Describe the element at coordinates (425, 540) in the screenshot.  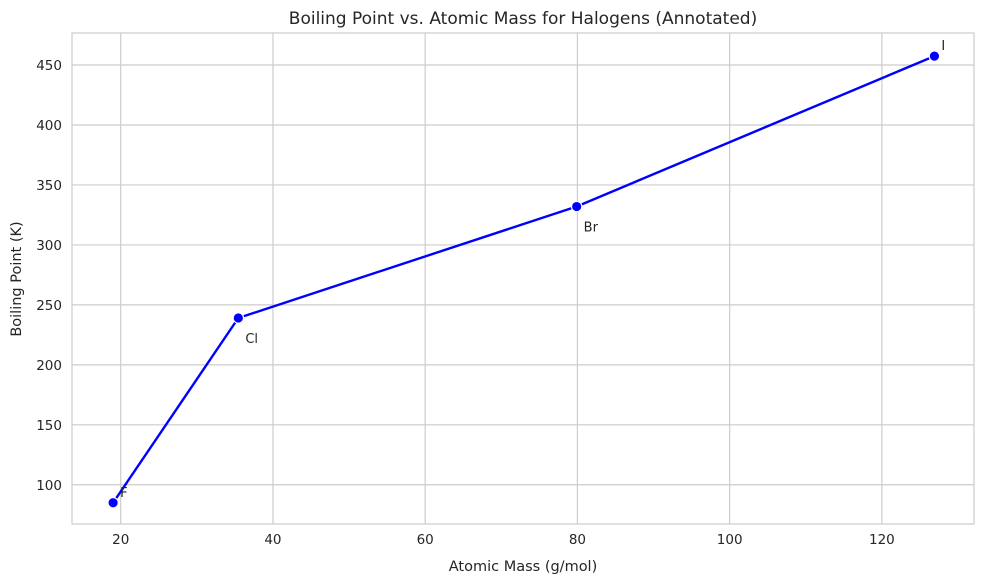
I see `x-tick-label: 60` at that location.